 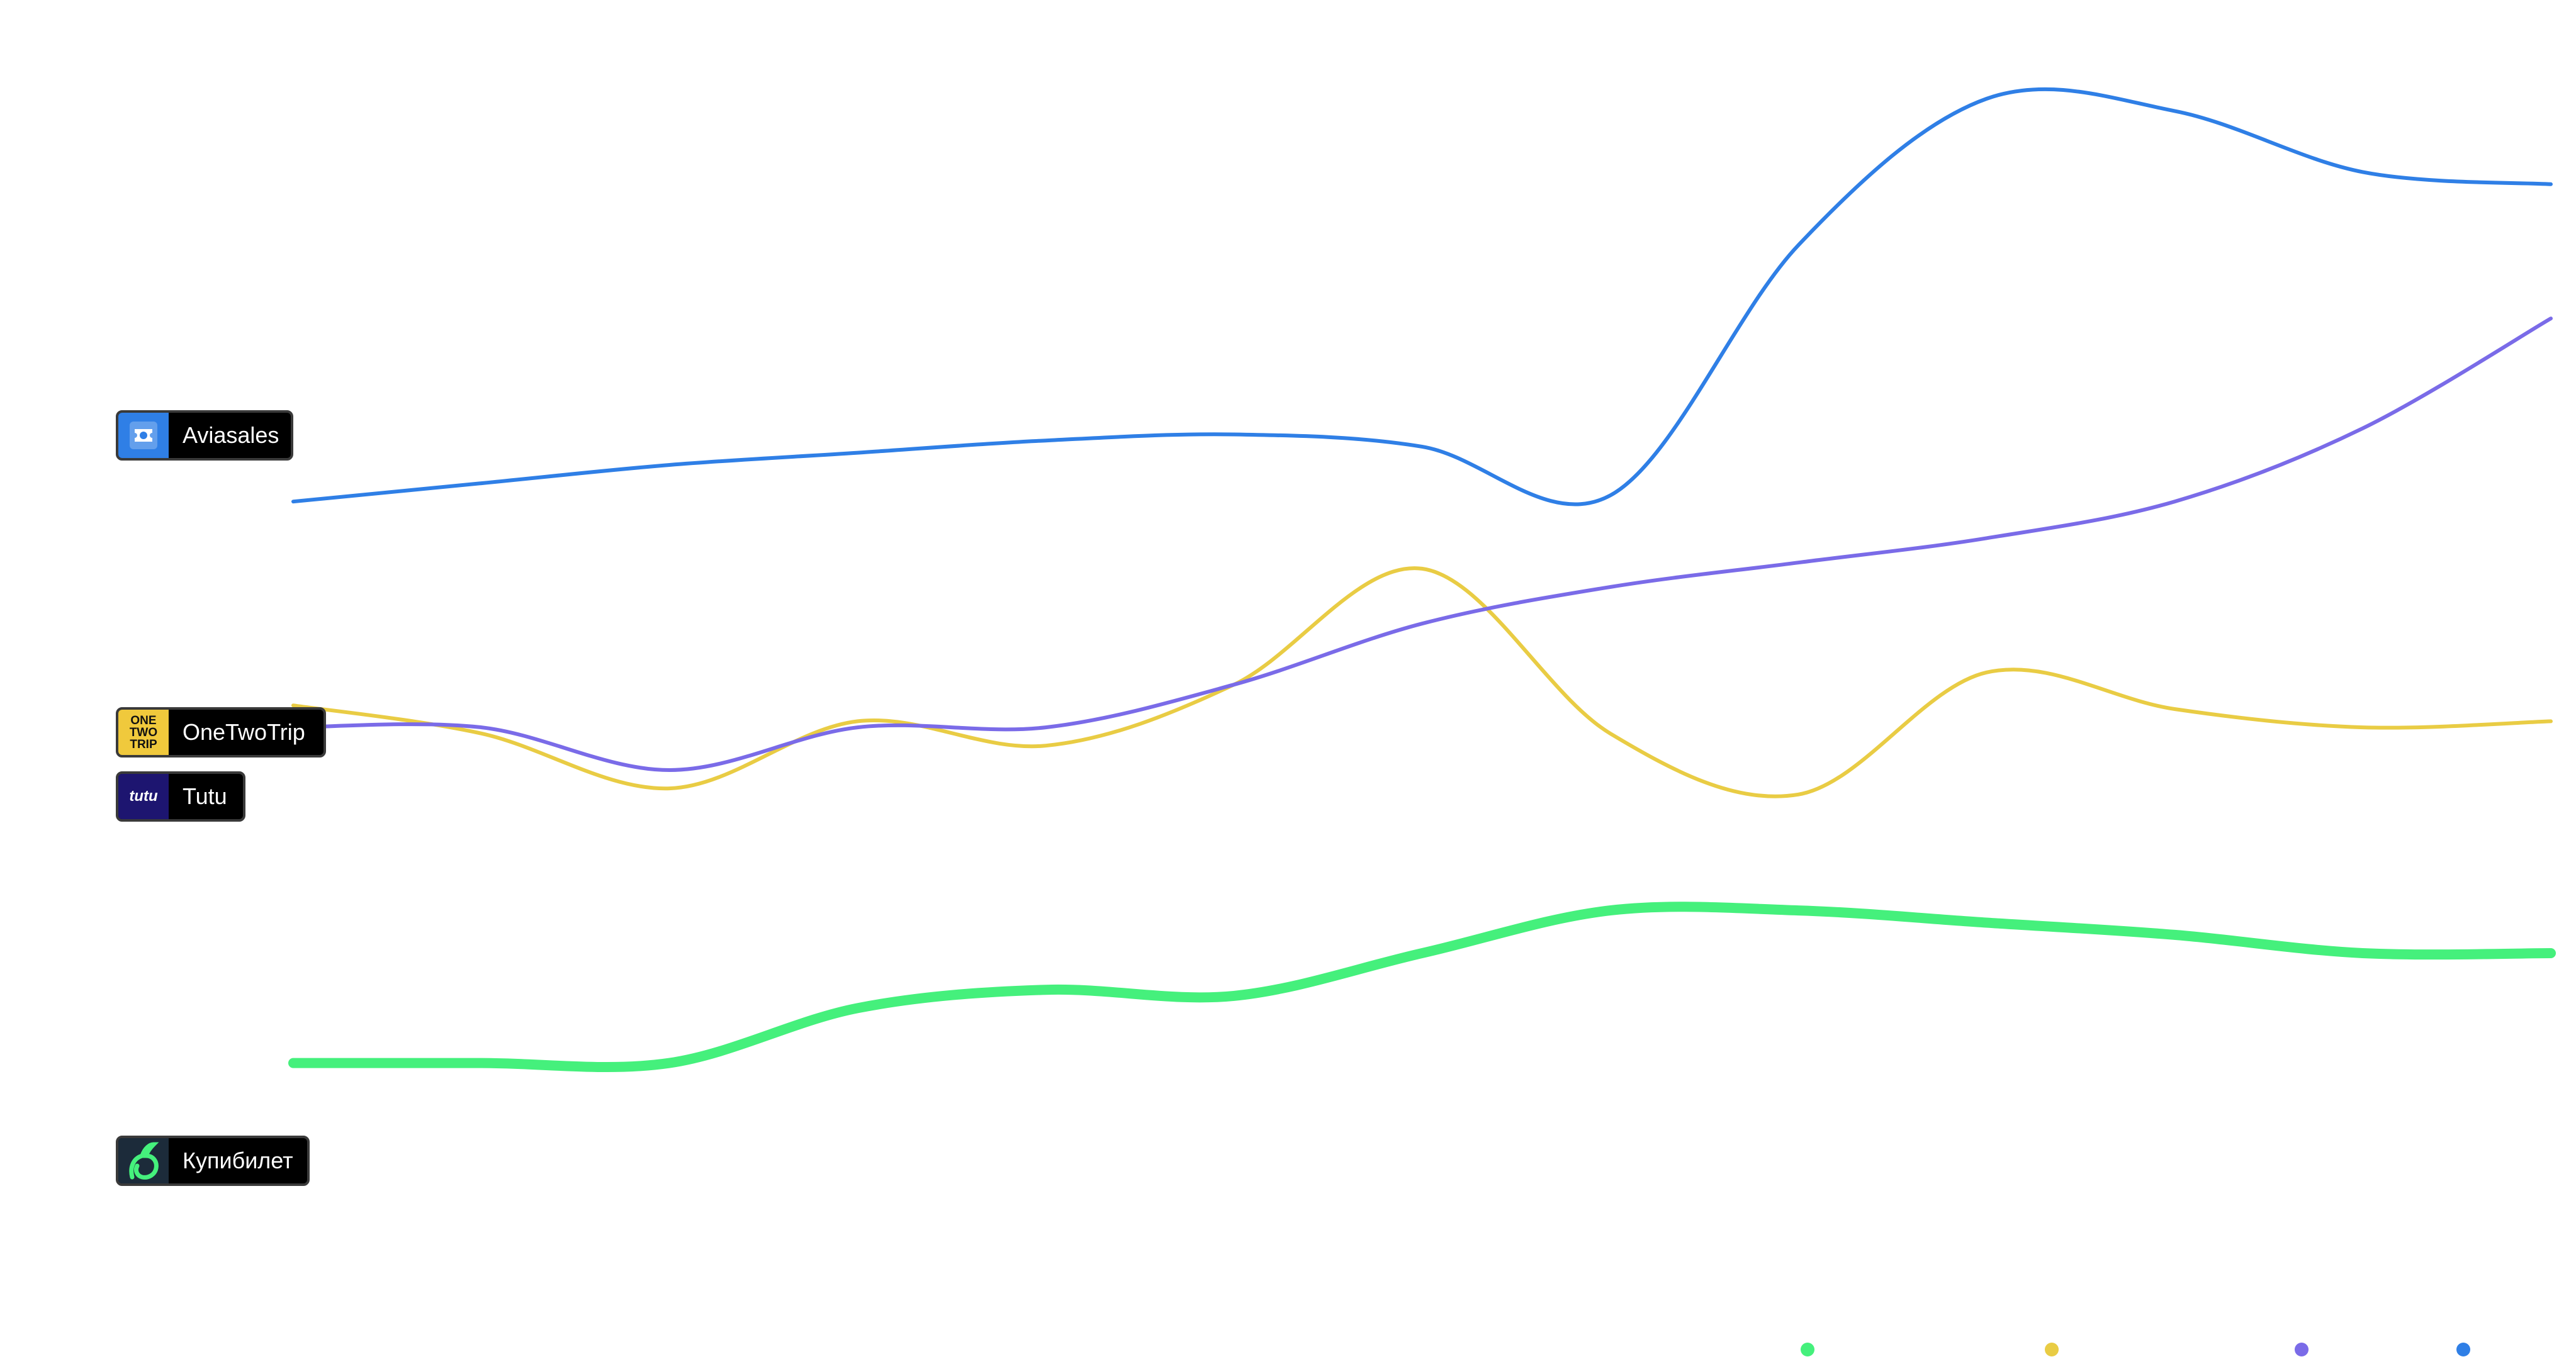 What do you see at coordinates (2052, 1349) in the screenshot?
I see `legend-dot-onetwotrip` at bounding box center [2052, 1349].